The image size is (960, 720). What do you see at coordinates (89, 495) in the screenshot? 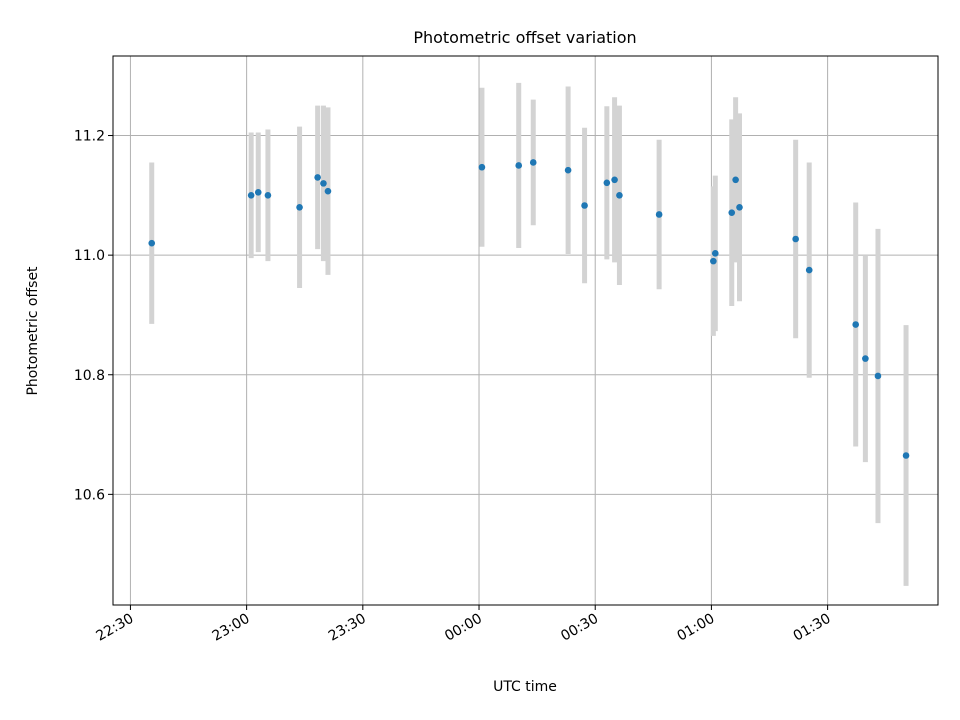
I see `y-tick-label: 10.6` at bounding box center [89, 495].